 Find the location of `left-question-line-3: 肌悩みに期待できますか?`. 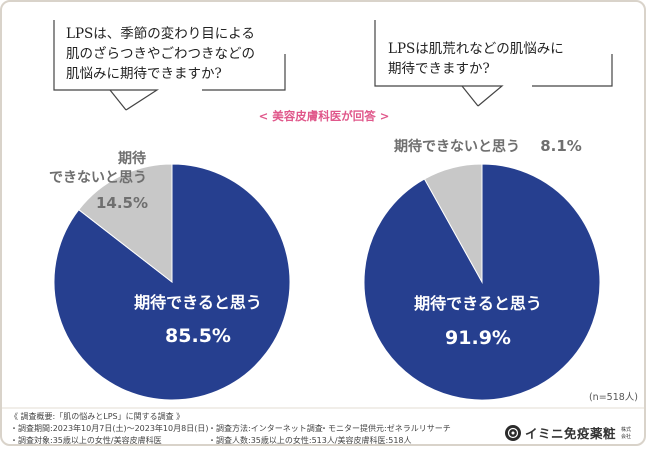

left-question-line-3: 肌悩みに期待できますか? is located at coordinates (144, 74).